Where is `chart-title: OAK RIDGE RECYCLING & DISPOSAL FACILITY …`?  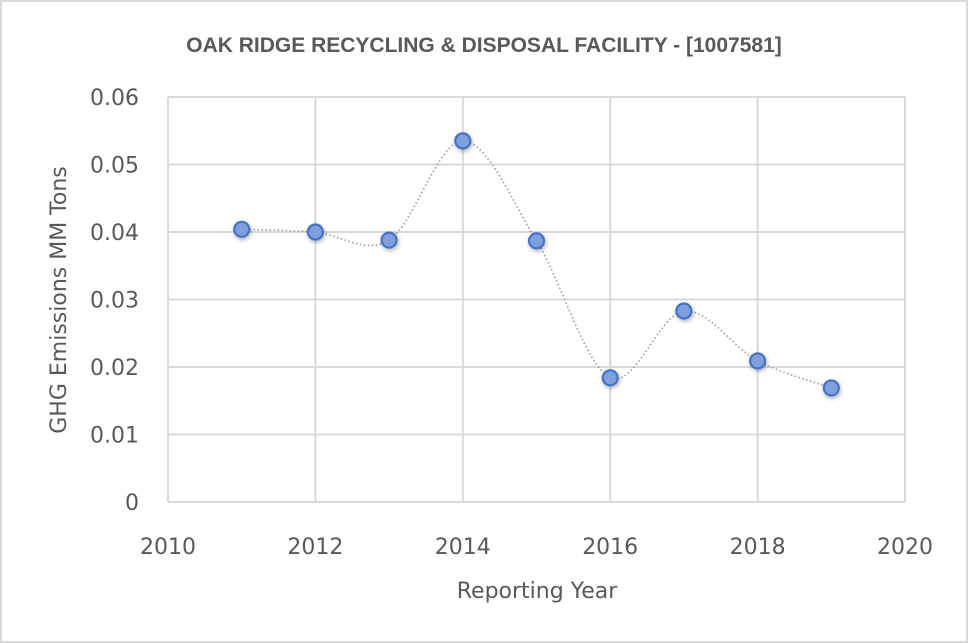
chart-title: OAK RIDGE RECYCLING & DISPOSAL FACILITY … is located at coordinates (484, 45).